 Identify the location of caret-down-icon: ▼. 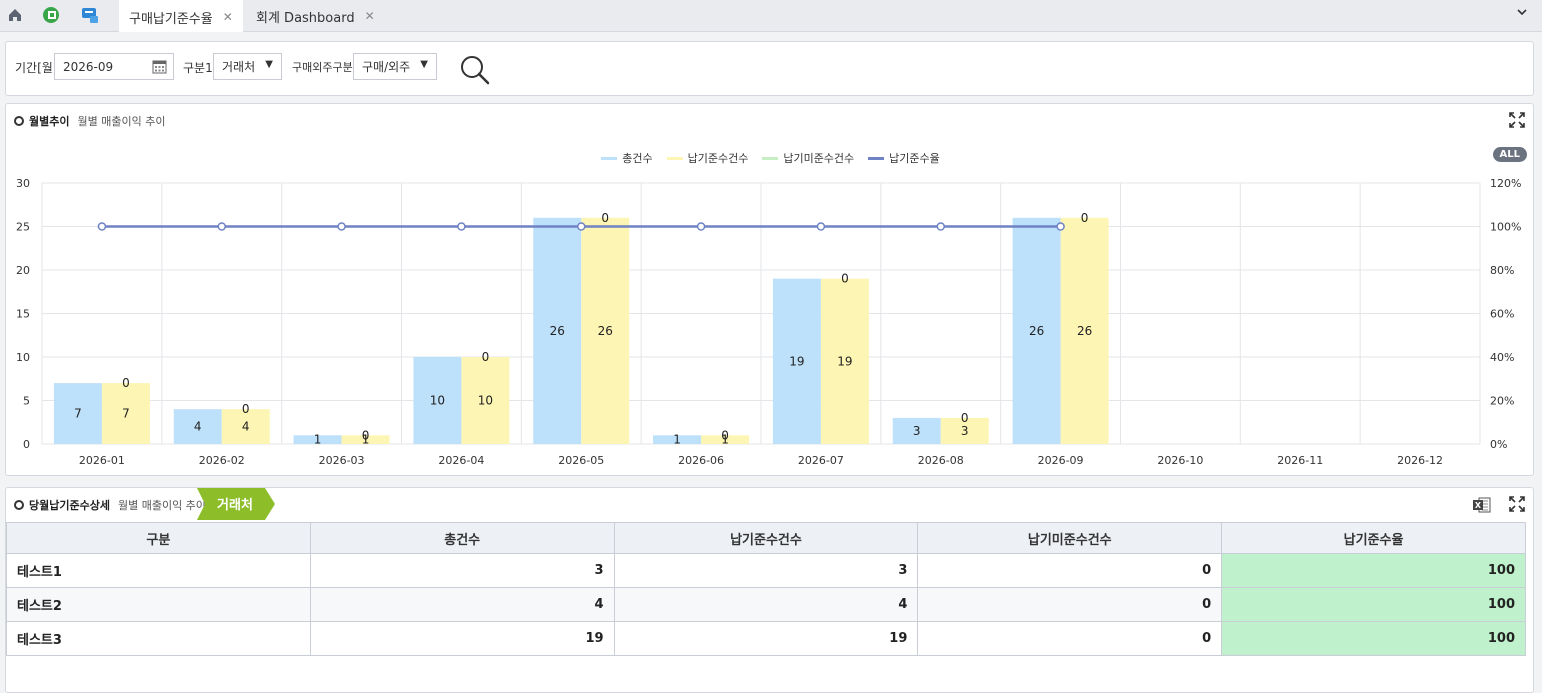
(269, 64).